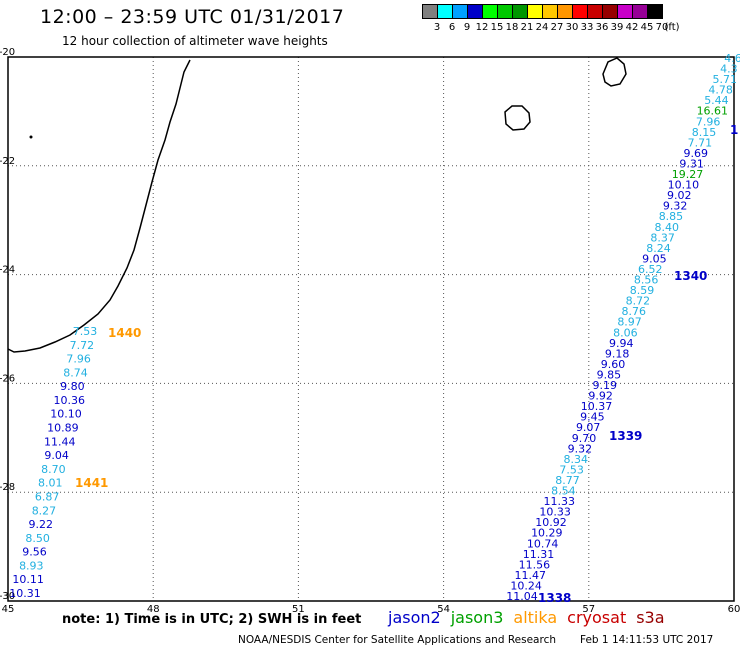 The height and width of the screenshot is (650, 740). I want to click on wave-height-label: 11.47, so click(531, 575).